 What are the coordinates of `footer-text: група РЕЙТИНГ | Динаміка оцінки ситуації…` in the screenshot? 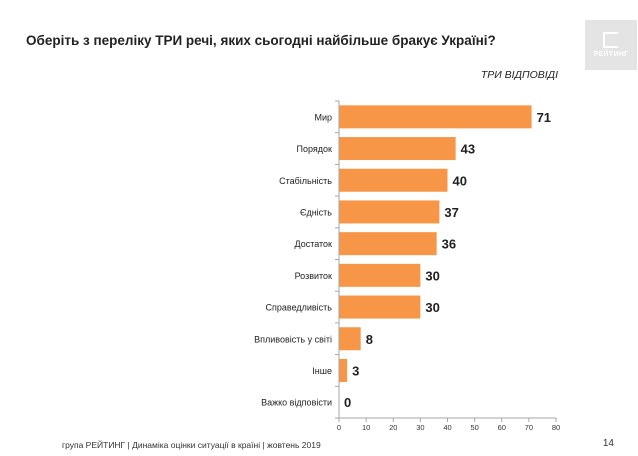 It's located at (191, 445).